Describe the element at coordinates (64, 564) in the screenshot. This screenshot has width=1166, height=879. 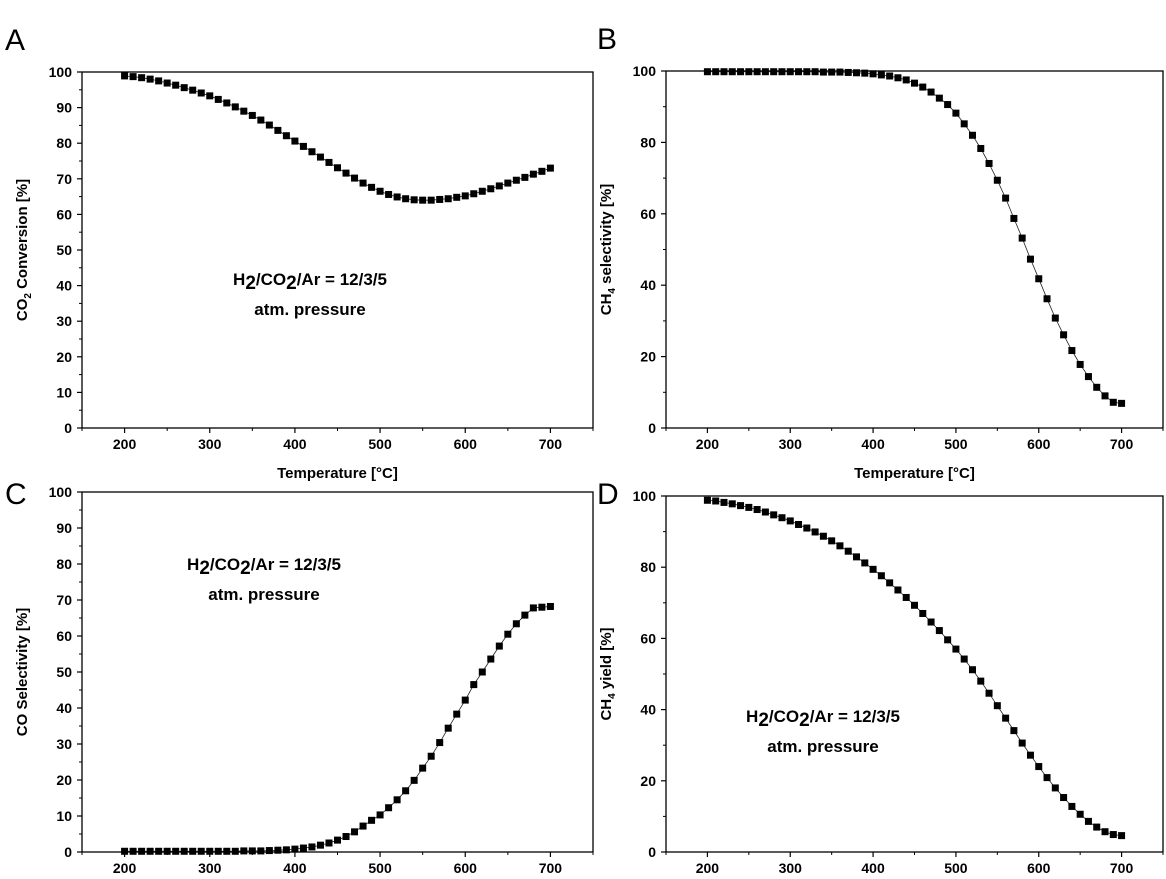
I see `y-tick-label: 80` at that location.